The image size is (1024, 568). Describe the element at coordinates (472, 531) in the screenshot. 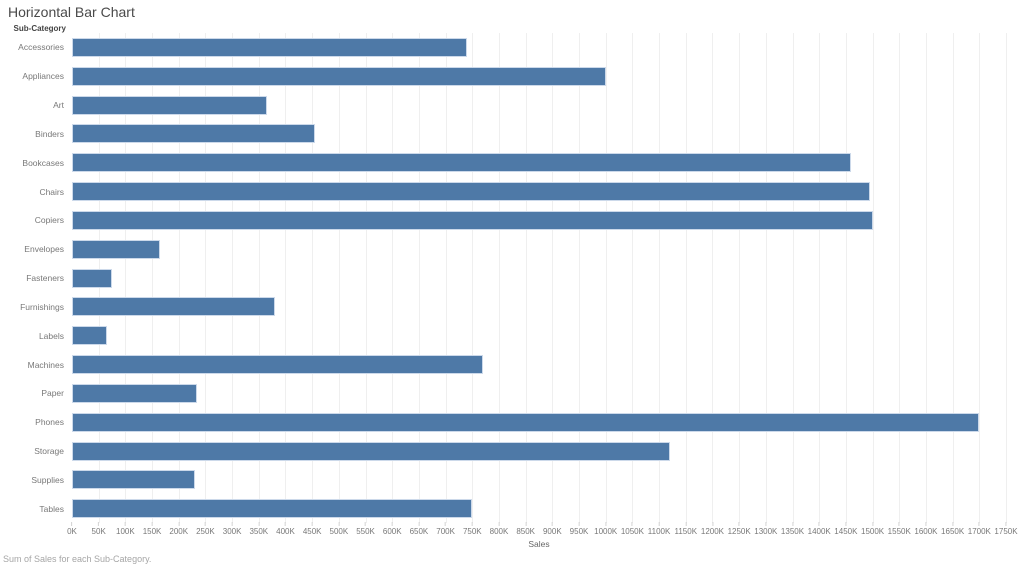

I see `tick-label: 750K` at that location.